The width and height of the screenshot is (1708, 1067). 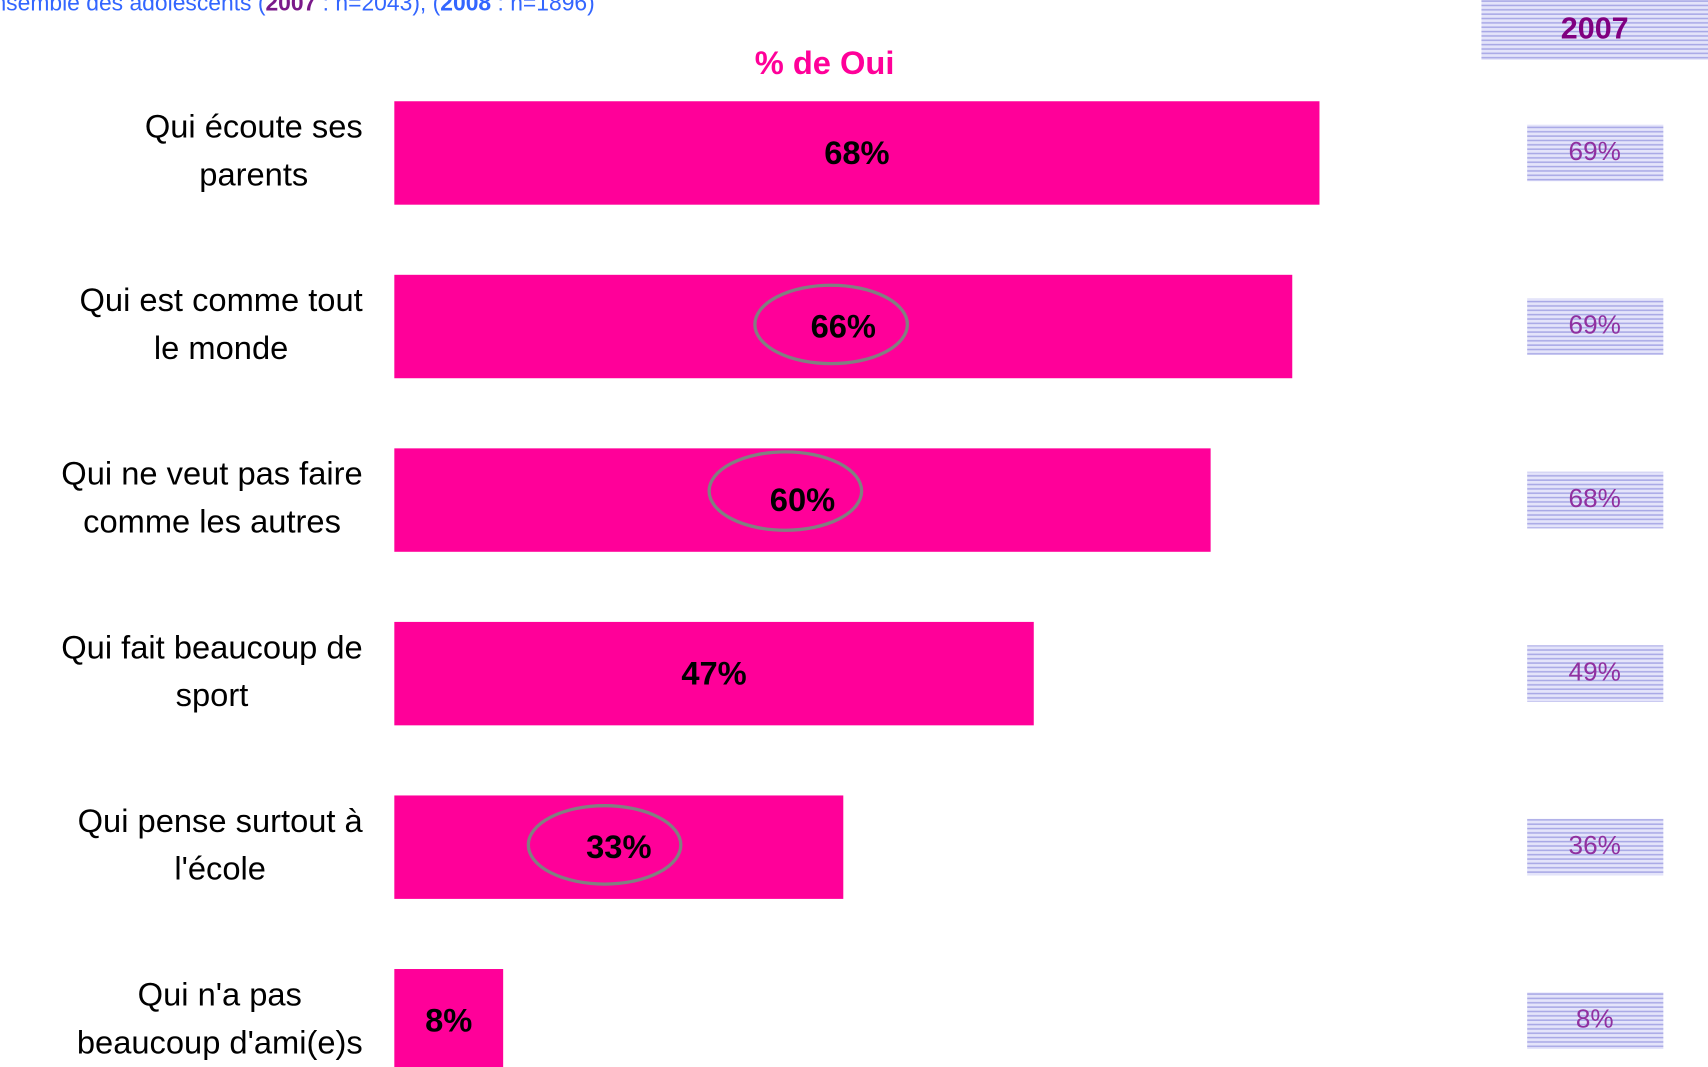 I want to click on header-box, so click(x=1594, y=30).